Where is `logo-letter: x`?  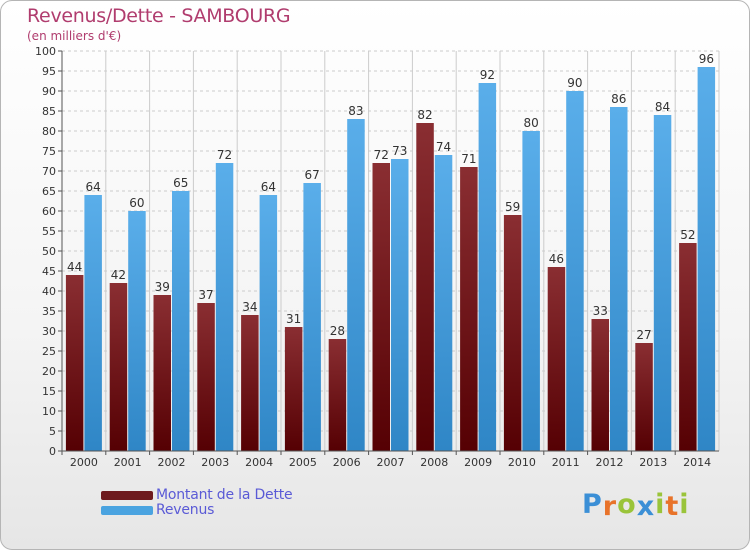 logo-letter: x is located at coordinates (646, 506).